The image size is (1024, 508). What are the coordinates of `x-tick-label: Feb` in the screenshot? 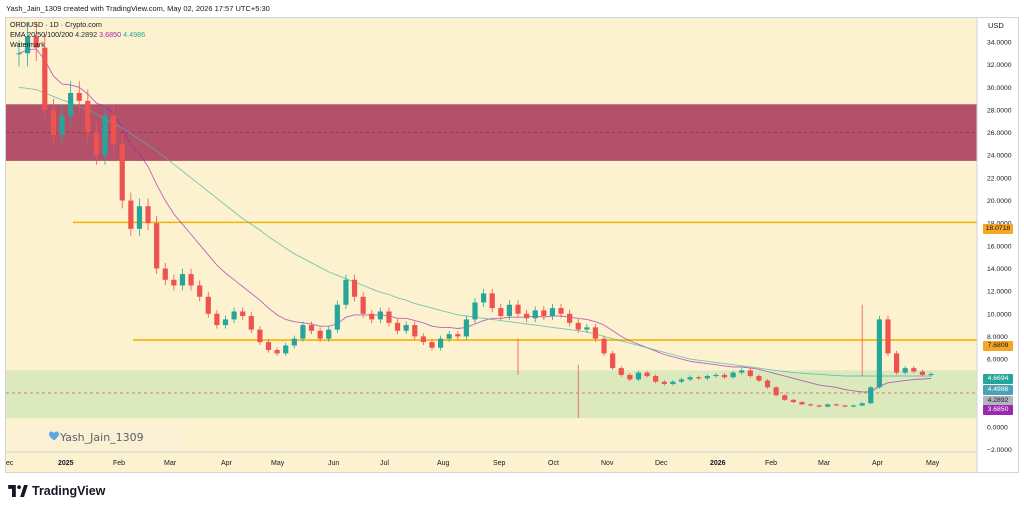 It's located at (771, 463).